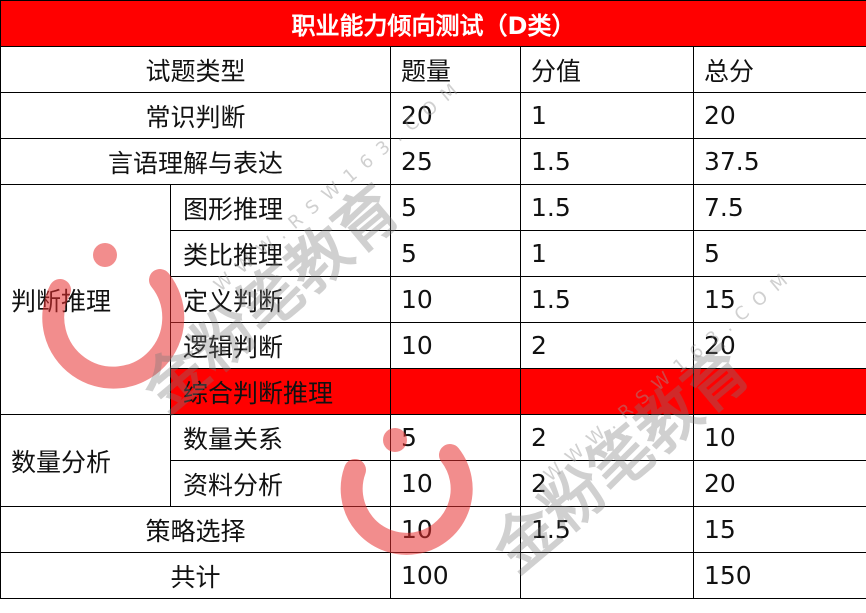 The image size is (866, 613). I want to click on cell-total: 7.5, so click(779, 207).